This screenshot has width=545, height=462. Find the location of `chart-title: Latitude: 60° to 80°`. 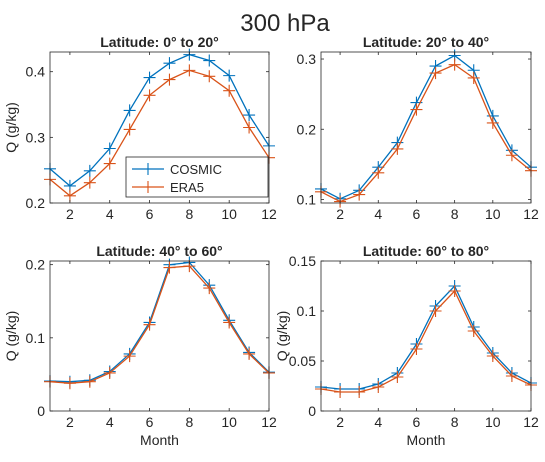

chart-title: Latitude: 60° to 80° is located at coordinates (426, 251).